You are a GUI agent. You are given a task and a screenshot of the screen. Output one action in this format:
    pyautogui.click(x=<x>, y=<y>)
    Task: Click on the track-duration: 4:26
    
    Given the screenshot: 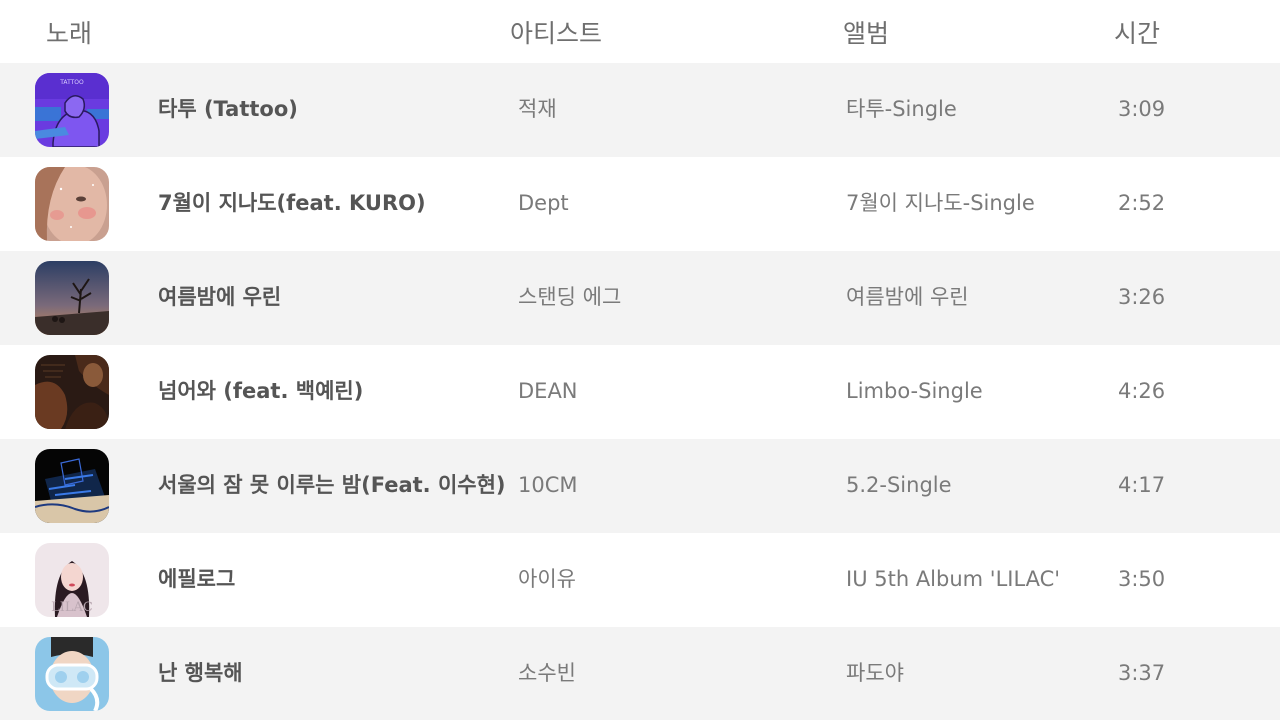 What is the action you would take?
    pyautogui.click(x=1142, y=391)
    